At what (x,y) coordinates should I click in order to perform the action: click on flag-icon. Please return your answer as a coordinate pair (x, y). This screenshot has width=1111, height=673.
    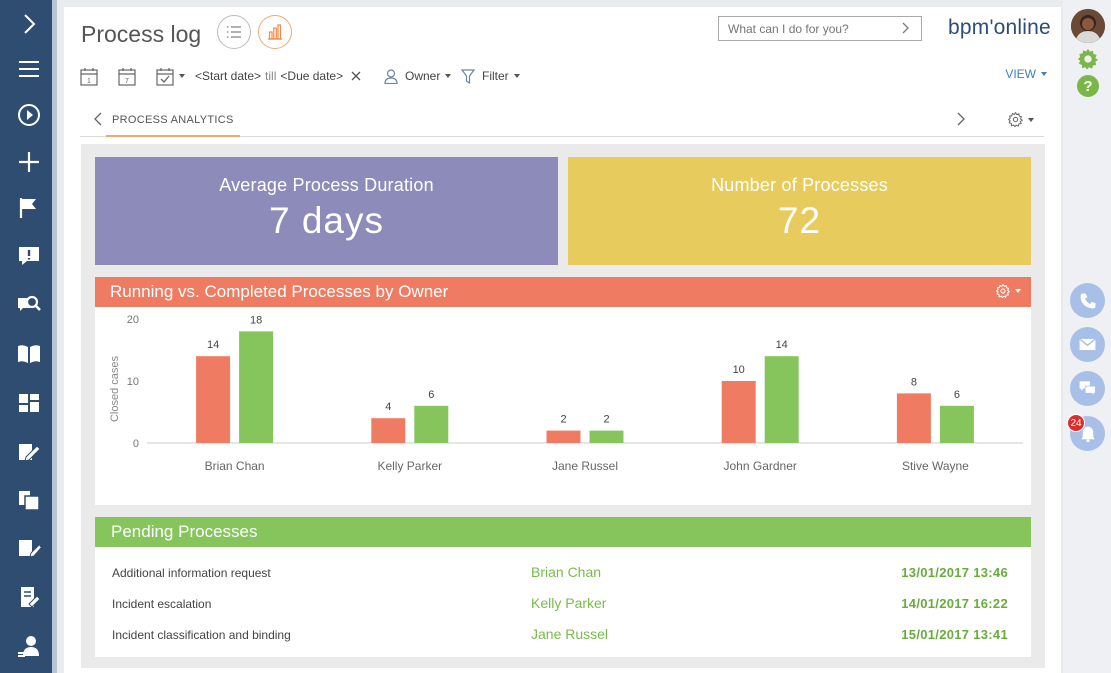
    Looking at the image, I should click on (28, 208).